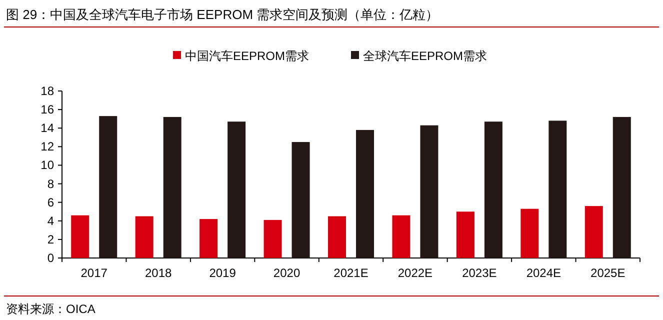  I want to click on y-tick-label: 4, so click(50, 221).